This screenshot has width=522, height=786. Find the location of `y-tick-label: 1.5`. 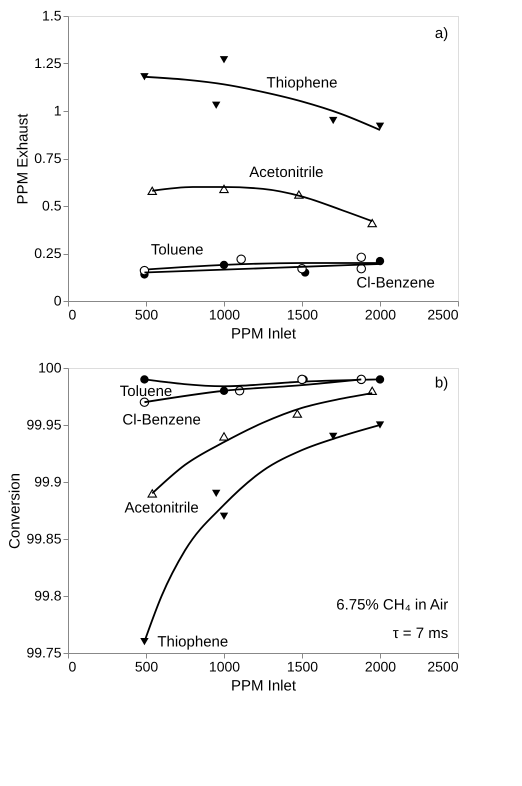

y-tick-label: 1.5 is located at coordinates (52, 16).